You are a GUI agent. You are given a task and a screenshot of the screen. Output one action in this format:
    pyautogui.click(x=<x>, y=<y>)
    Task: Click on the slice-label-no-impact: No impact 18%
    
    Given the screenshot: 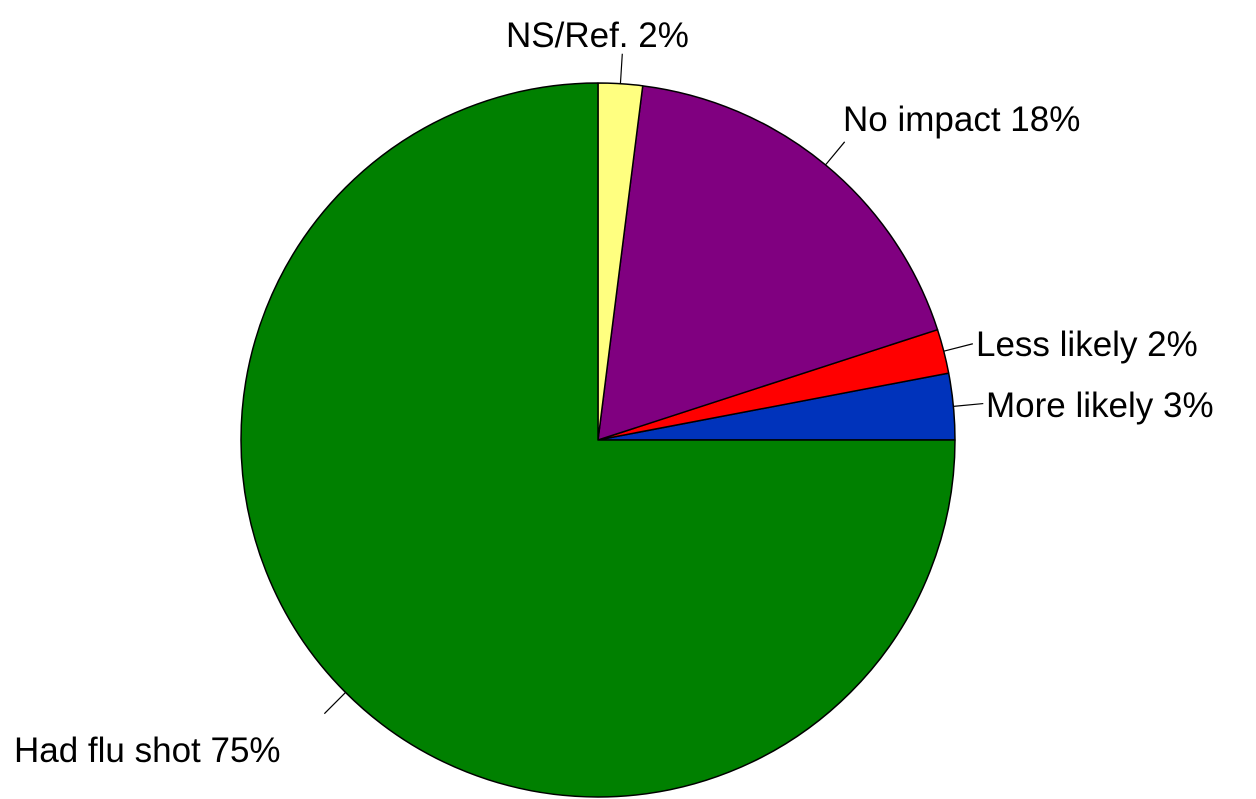 What is the action you would take?
    pyautogui.click(x=961, y=119)
    